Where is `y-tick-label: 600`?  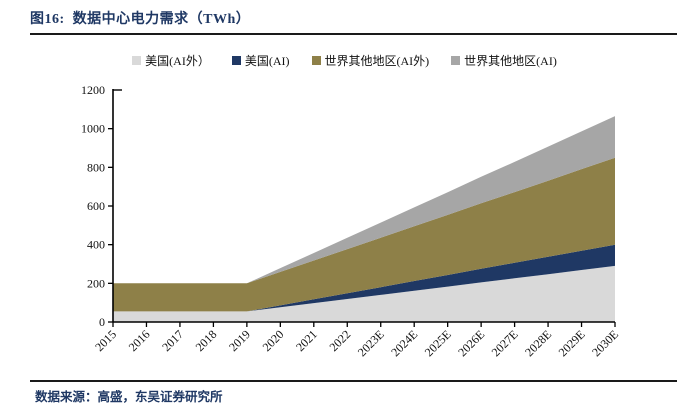
y-tick-label: 600 is located at coordinates (96, 206).